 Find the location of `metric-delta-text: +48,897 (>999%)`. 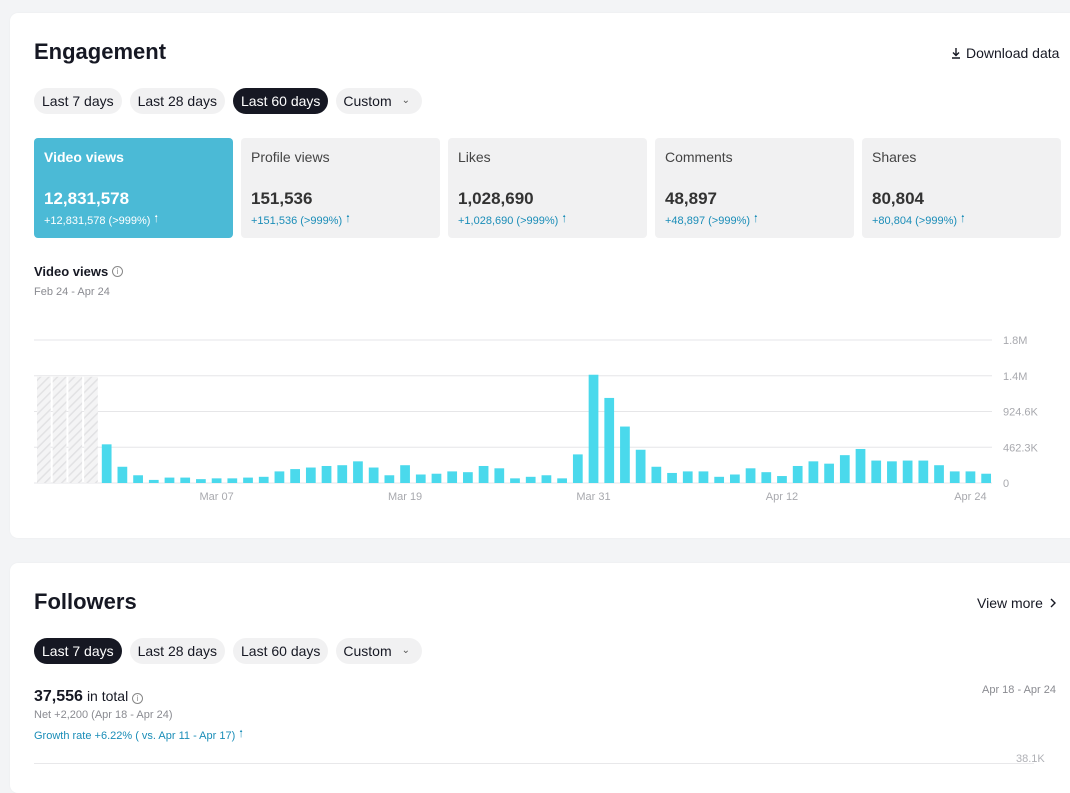

metric-delta-text: +48,897 (>999%) is located at coordinates (708, 220).